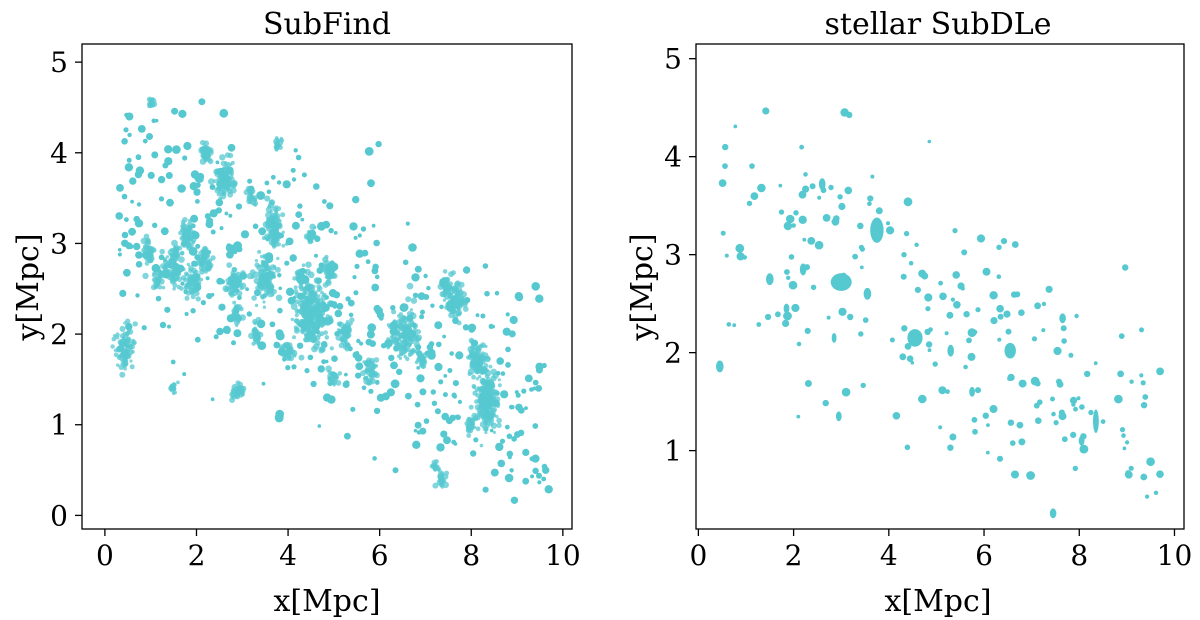 The width and height of the screenshot is (1200, 620). I want to click on y-tick-label: 4, so click(673, 157).